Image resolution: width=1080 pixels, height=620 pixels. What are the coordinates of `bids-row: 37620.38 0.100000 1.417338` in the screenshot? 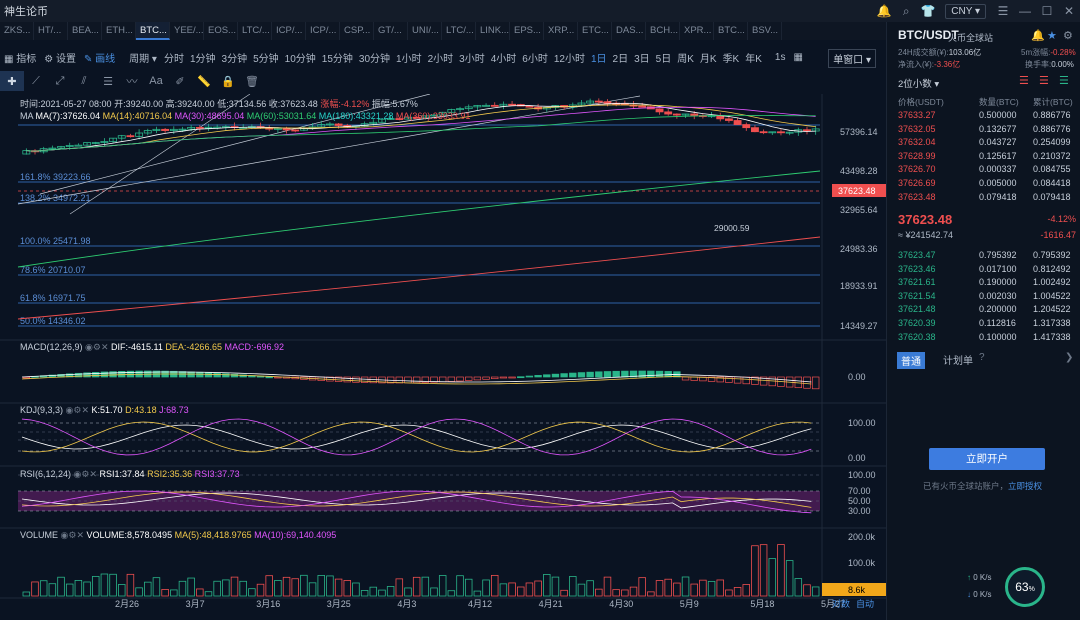 It's located at (983, 337).